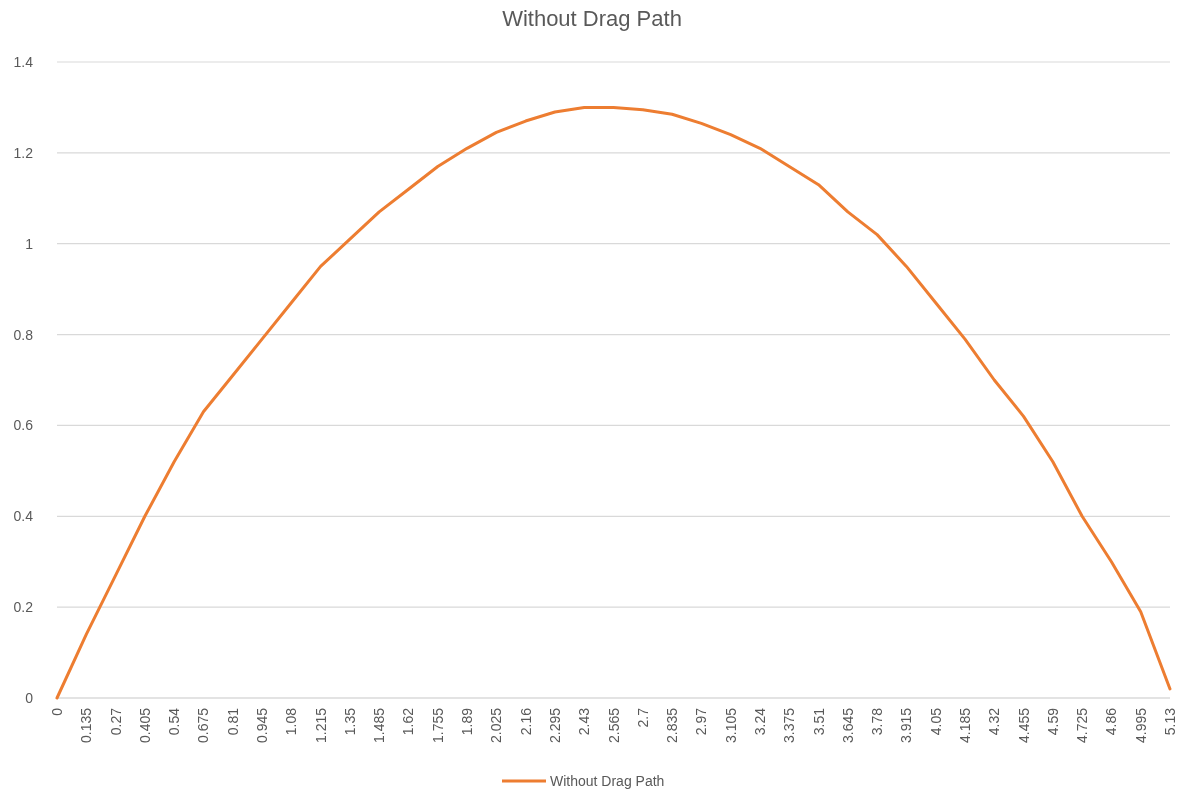 The width and height of the screenshot is (1184, 797). Describe the element at coordinates (554, 725) in the screenshot. I see `x-tick-label: 2.295` at that location.